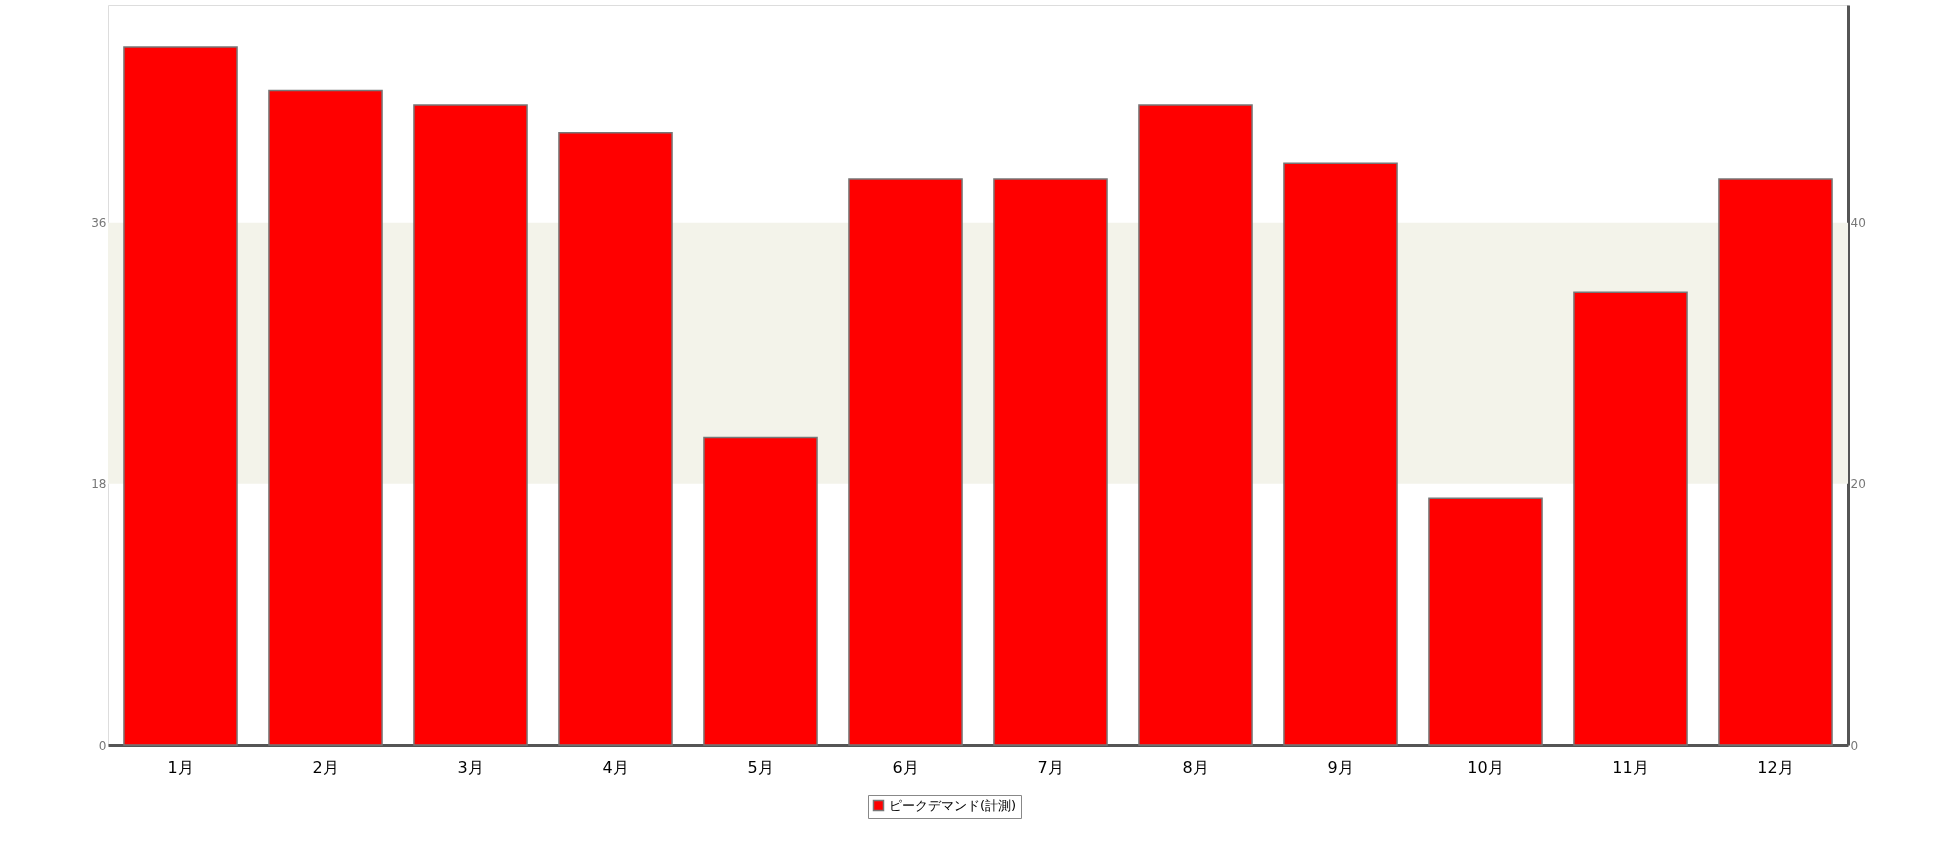 This screenshot has width=1948, height=847. Describe the element at coordinates (615, 767) in the screenshot. I see `x-tick-label: 4月` at that location.